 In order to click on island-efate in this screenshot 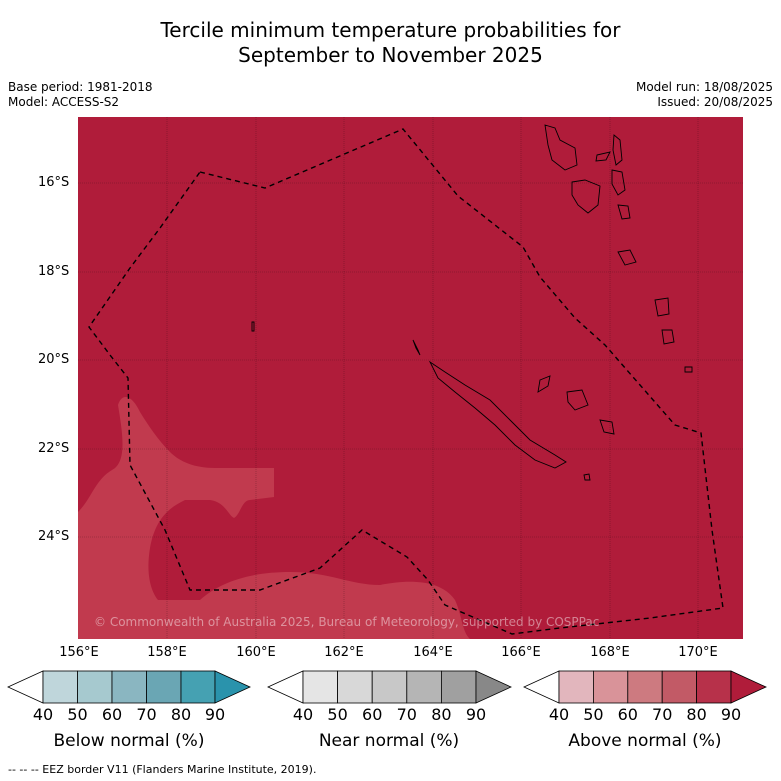, I will do `click(627, 257)`.